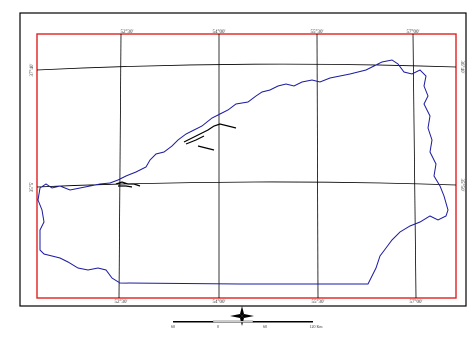 The height and width of the screenshot is (350, 476). What do you see at coordinates (270, 32) in the screenshot?
I see `top-tick-labels: 52°30' 54°00' 55°30' 57°00'` at bounding box center [270, 32].